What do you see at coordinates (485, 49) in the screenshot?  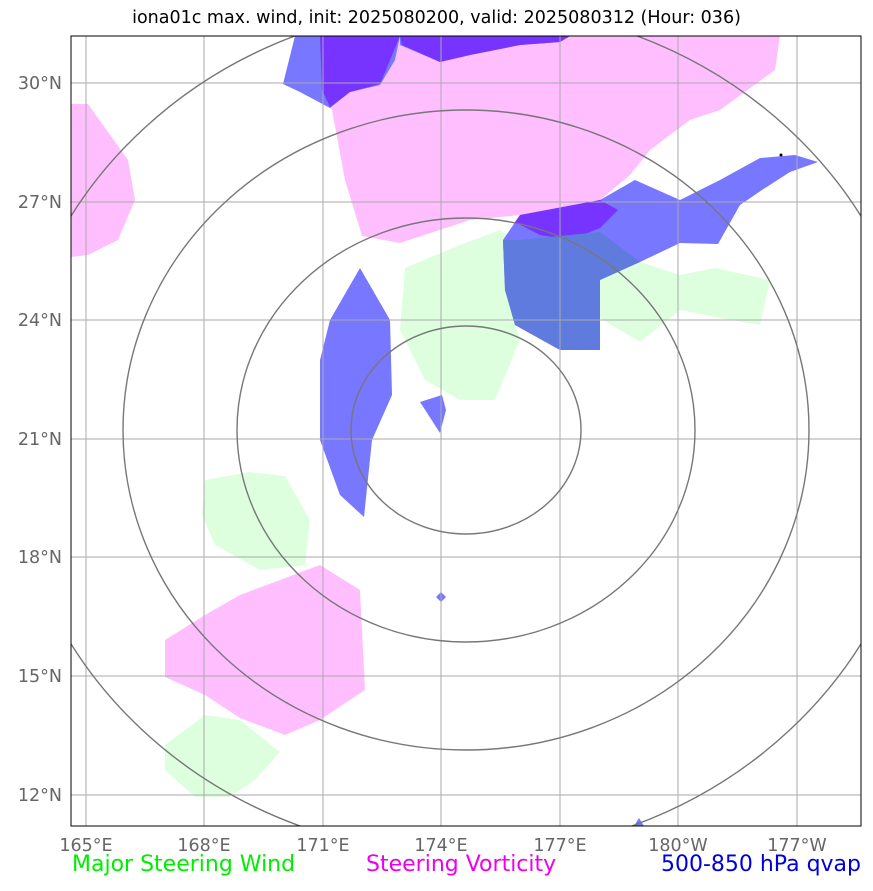 I see `overlap-area-northeast` at bounding box center [485, 49].